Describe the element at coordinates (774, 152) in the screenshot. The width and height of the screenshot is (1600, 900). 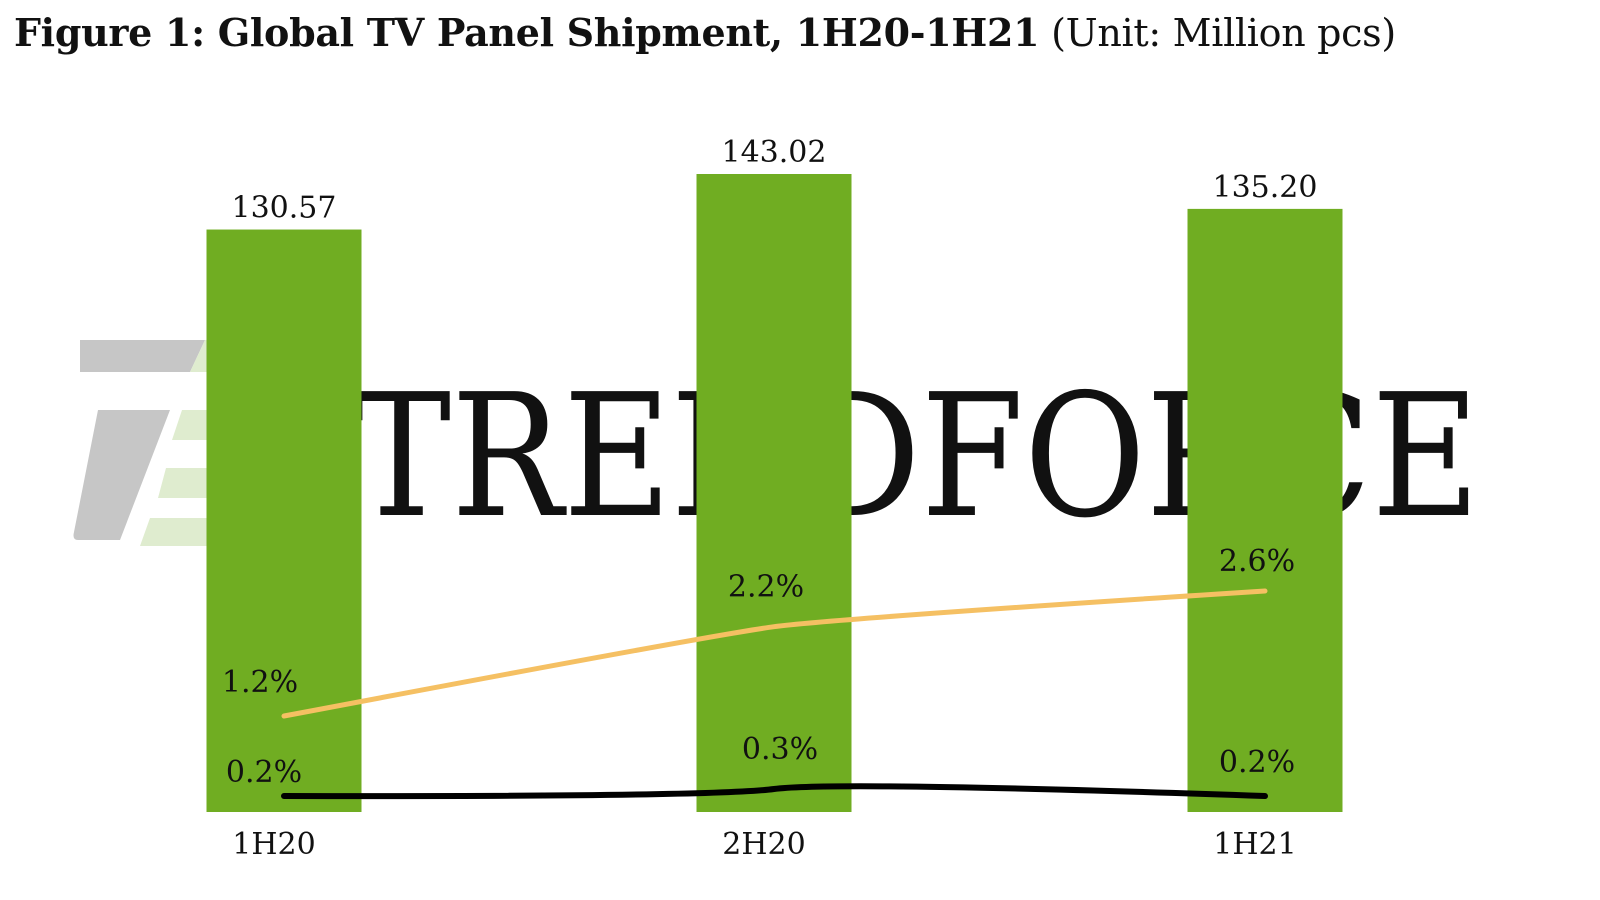
I see `bar-value-label: 143.02` at that location.